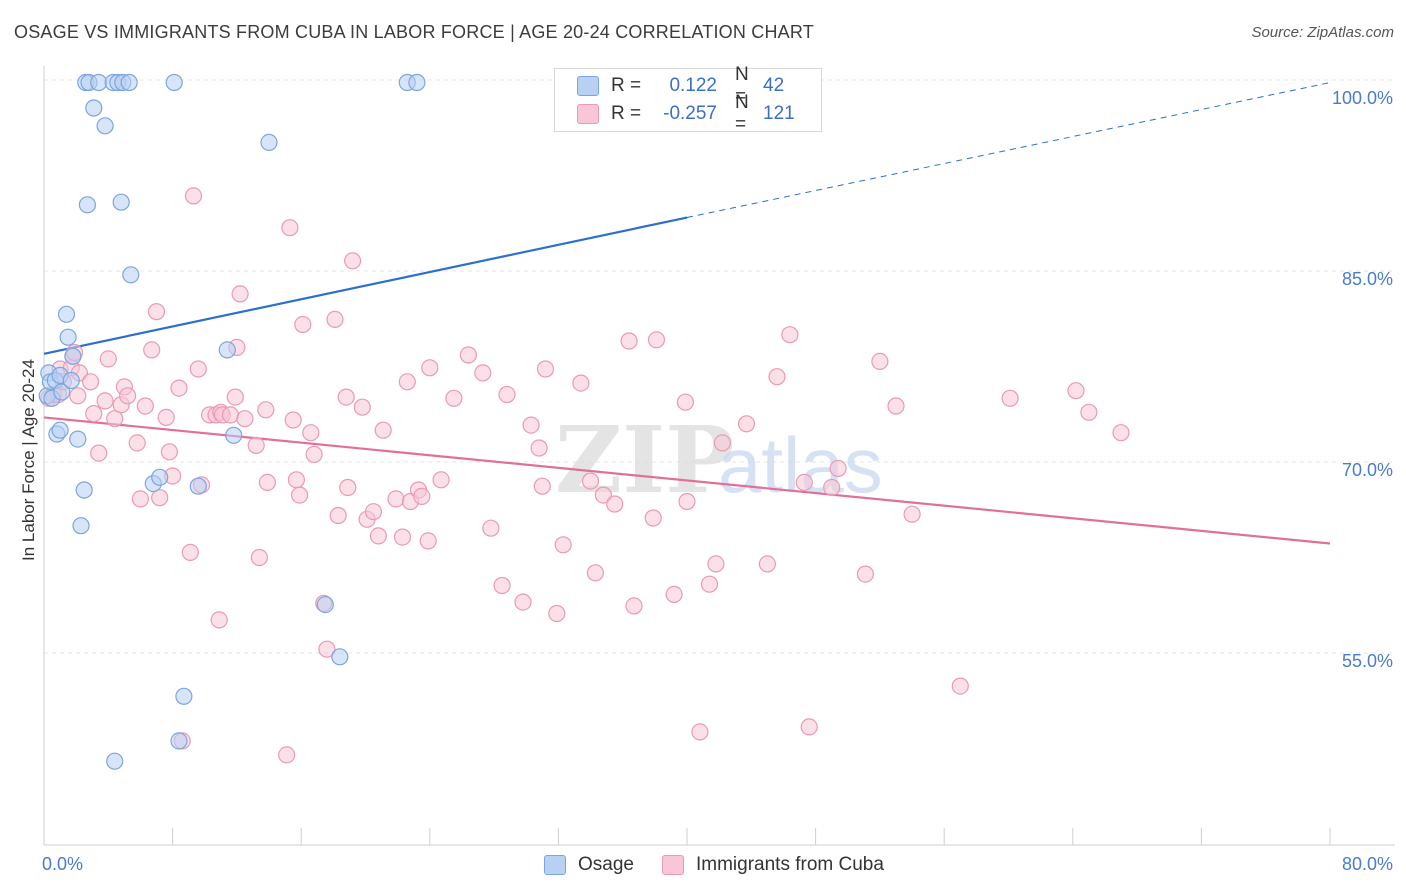 The image size is (1406, 892). I want to click on osage-trend-line, so click(365, 285).